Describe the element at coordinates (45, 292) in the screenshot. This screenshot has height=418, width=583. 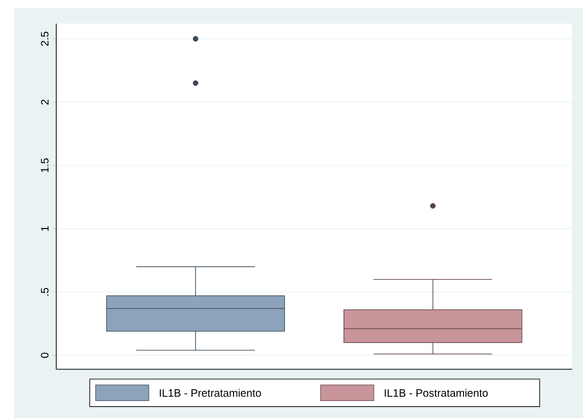
I see `y-tick-label: .5` at that location.